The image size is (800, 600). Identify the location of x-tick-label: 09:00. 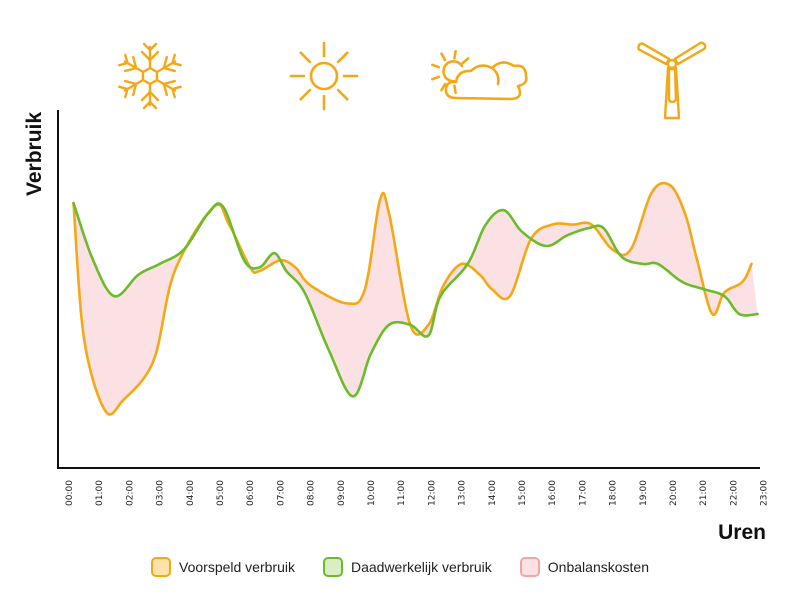
(342, 493).